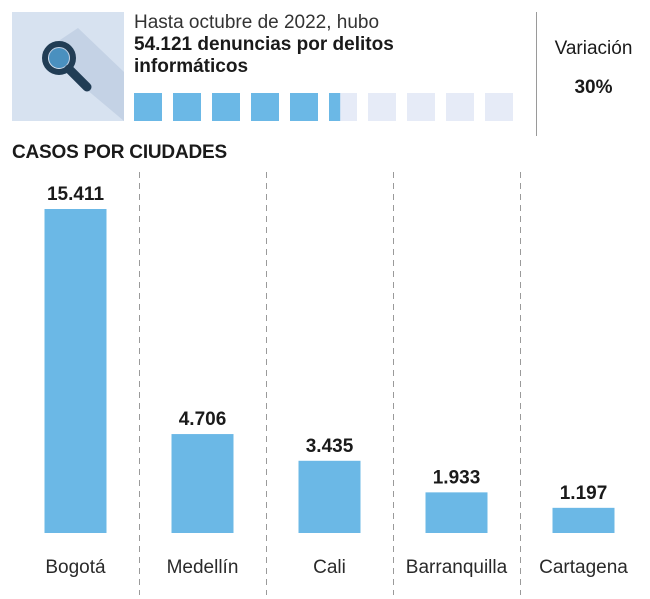  What do you see at coordinates (75, 567) in the screenshot?
I see `category-label: Bogotá` at bounding box center [75, 567].